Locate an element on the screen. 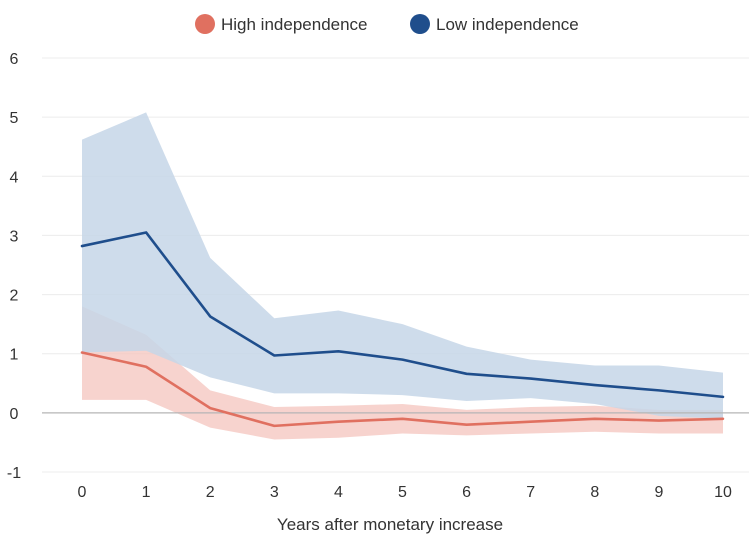  y-tick-label: 3 is located at coordinates (14, 236).